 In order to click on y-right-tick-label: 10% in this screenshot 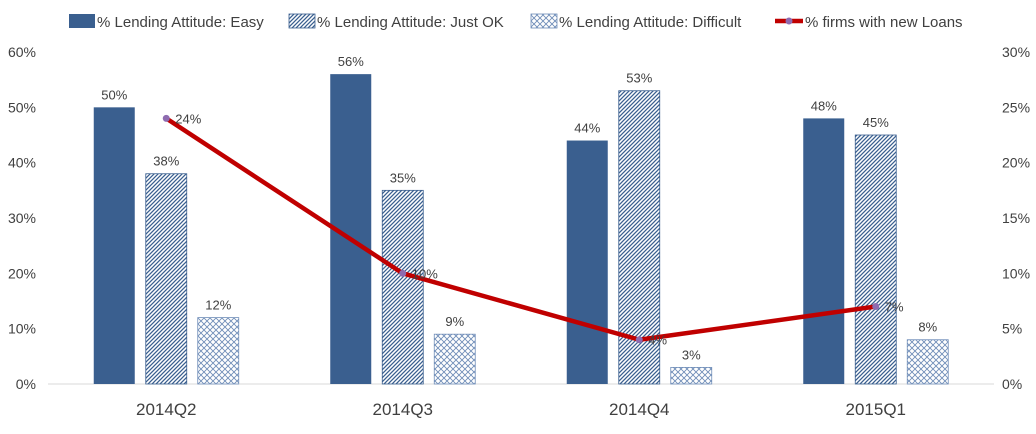, I will do `click(1016, 273)`.